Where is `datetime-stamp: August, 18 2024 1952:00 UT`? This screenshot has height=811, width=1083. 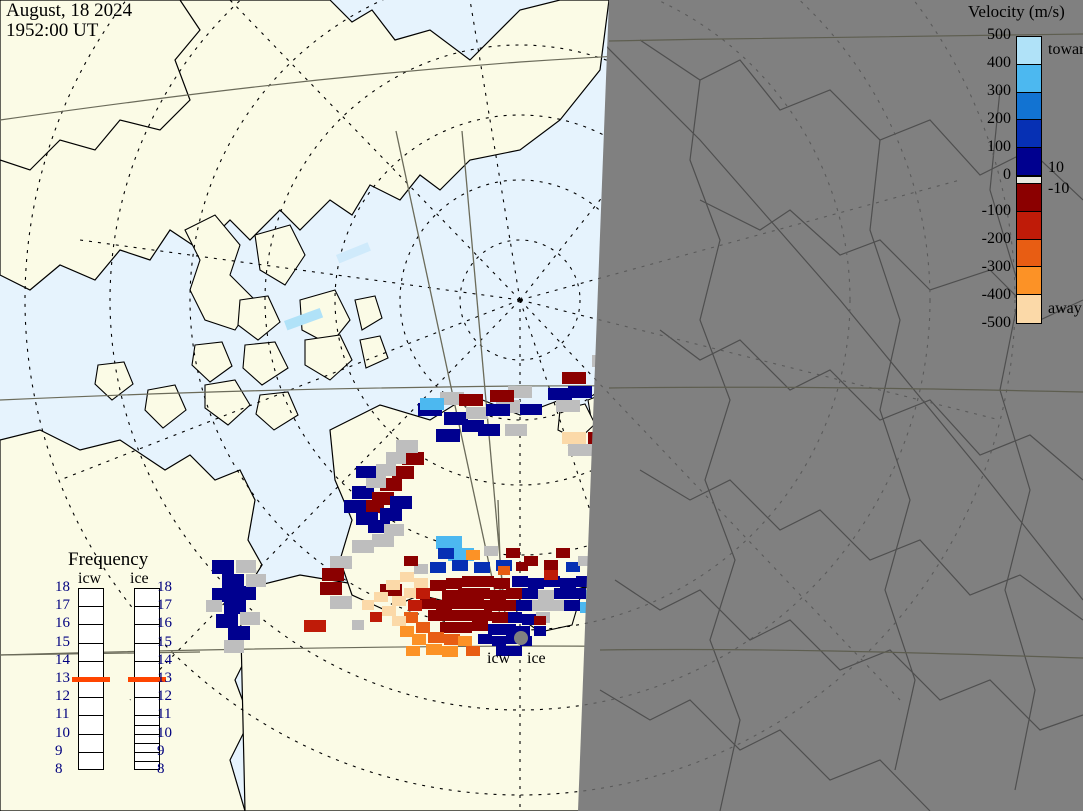
datetime-stamp: August, 18 2024 1952:00 UT is located at coordinates (69, 21).